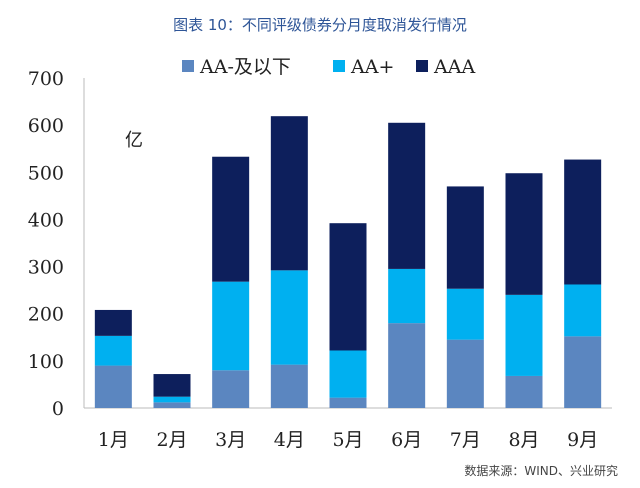 Image resolution: width=640 pixels, height=488 pixels. I want to click on x-tick-label: 7月, so click(465, 440).